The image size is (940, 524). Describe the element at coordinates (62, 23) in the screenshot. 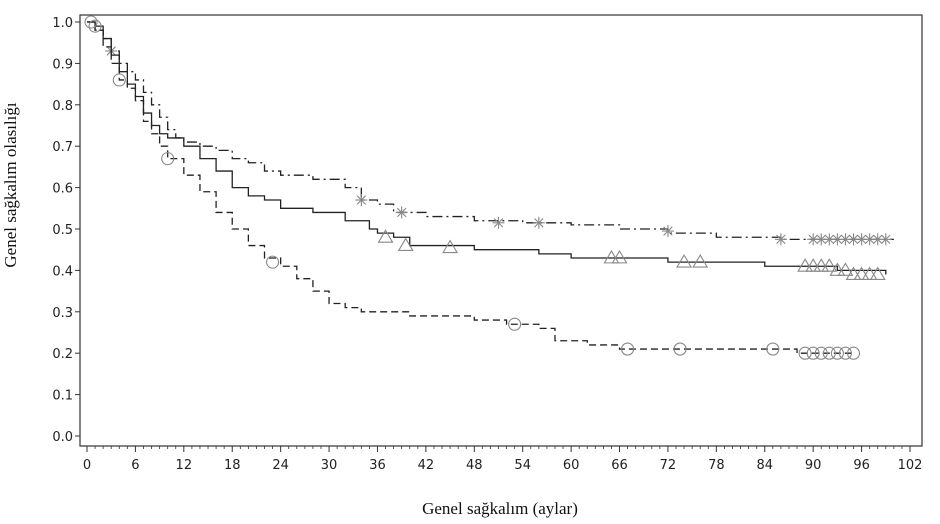

I see `y-tick-label: 1.0` at that location.